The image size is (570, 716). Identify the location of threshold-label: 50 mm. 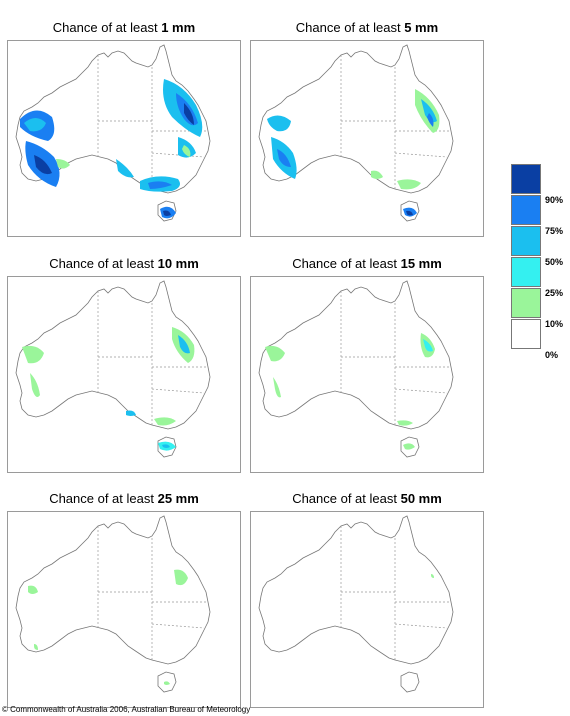
(421, 498).